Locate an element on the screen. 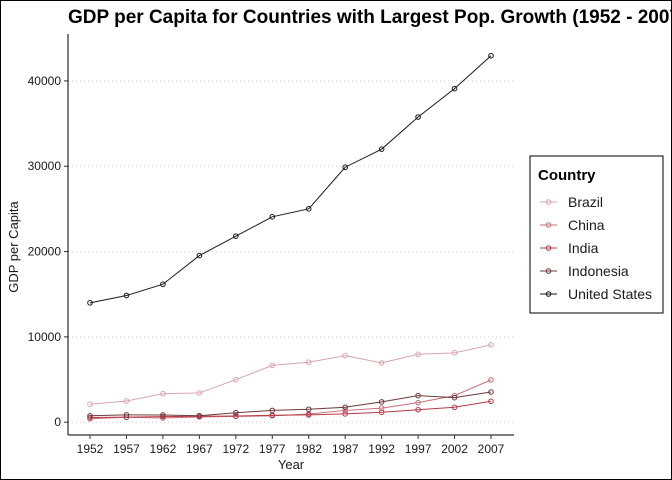  y-axis-title: GDP per Capita is located at coordinates (13, 246).